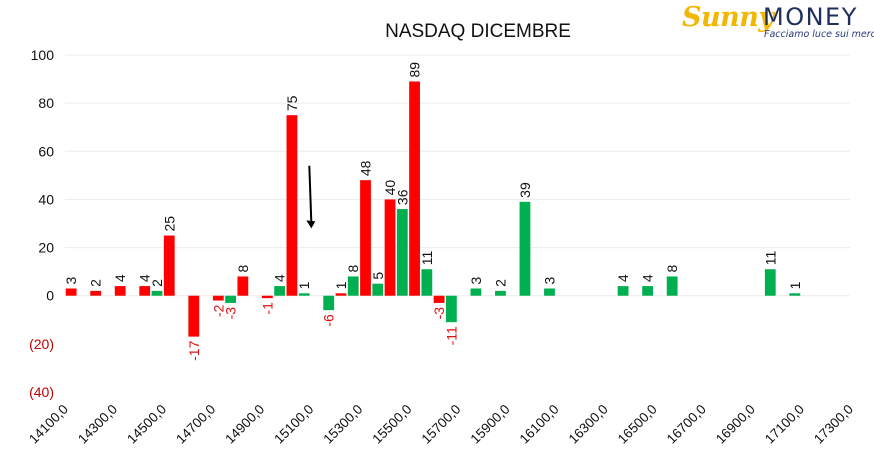 This screenshot has width=874, height=476. What do you see at coordinates (50, 296) in the screenshot?
I see `y-tick-label: 0` at bounding box center [50, 296].